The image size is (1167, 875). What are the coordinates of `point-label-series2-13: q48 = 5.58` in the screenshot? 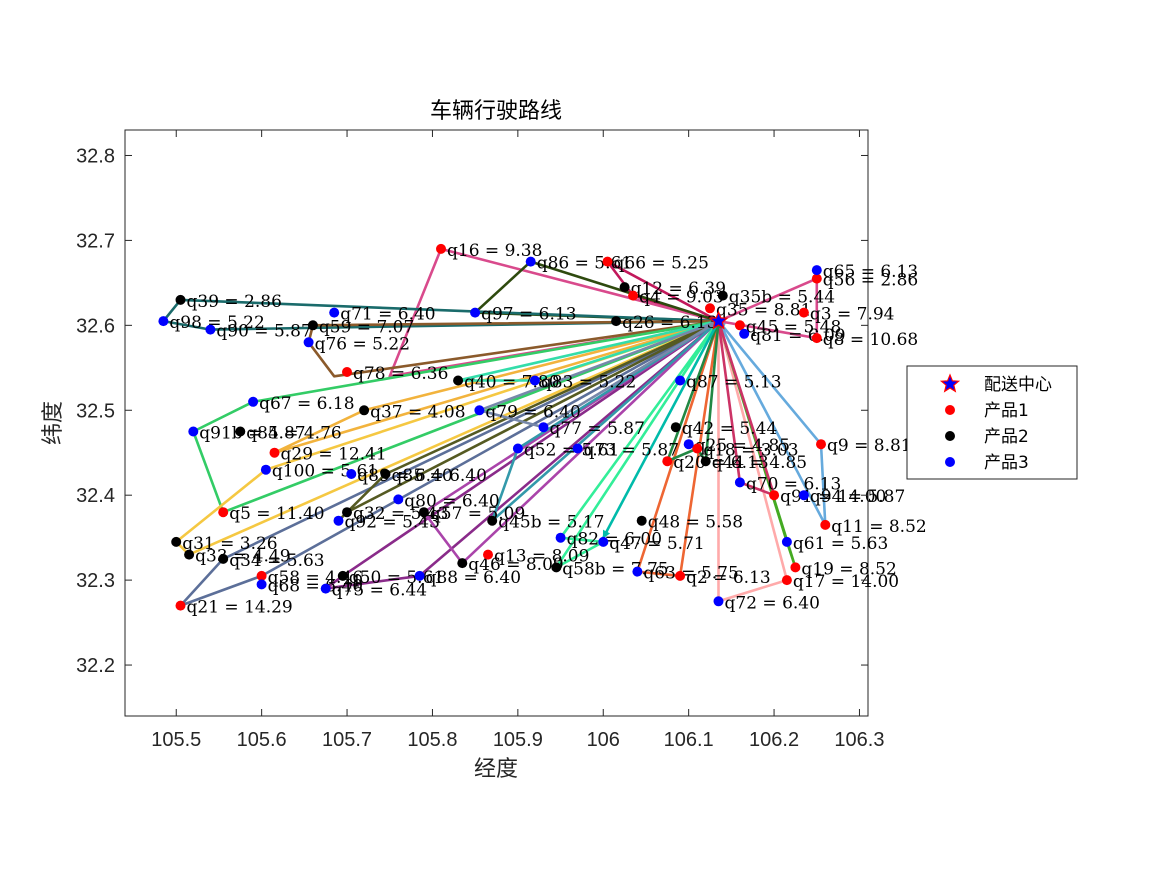 It's located at (695, 523).